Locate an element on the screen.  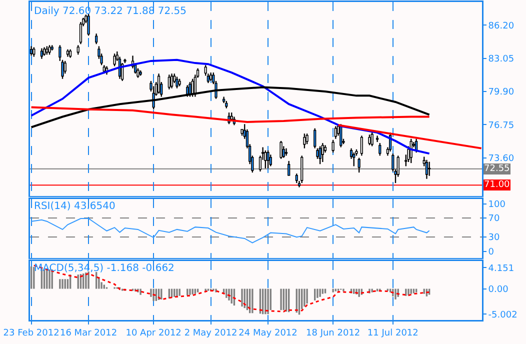
x-tick-label: 10 Apr 2012 is located at coordinates (154, 333).